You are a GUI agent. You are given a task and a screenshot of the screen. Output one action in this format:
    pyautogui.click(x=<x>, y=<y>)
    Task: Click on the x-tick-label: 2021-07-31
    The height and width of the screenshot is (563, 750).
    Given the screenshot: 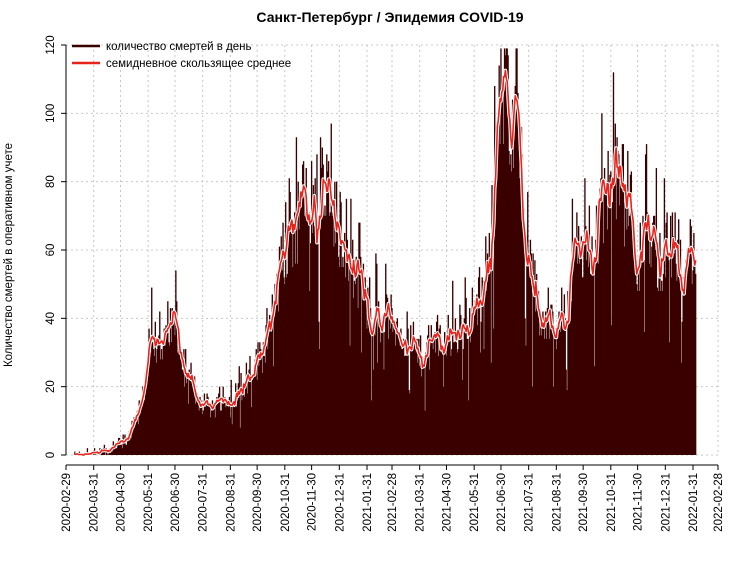 What is the action you would take?
    pyautogui.click(x=530, y=502)
    